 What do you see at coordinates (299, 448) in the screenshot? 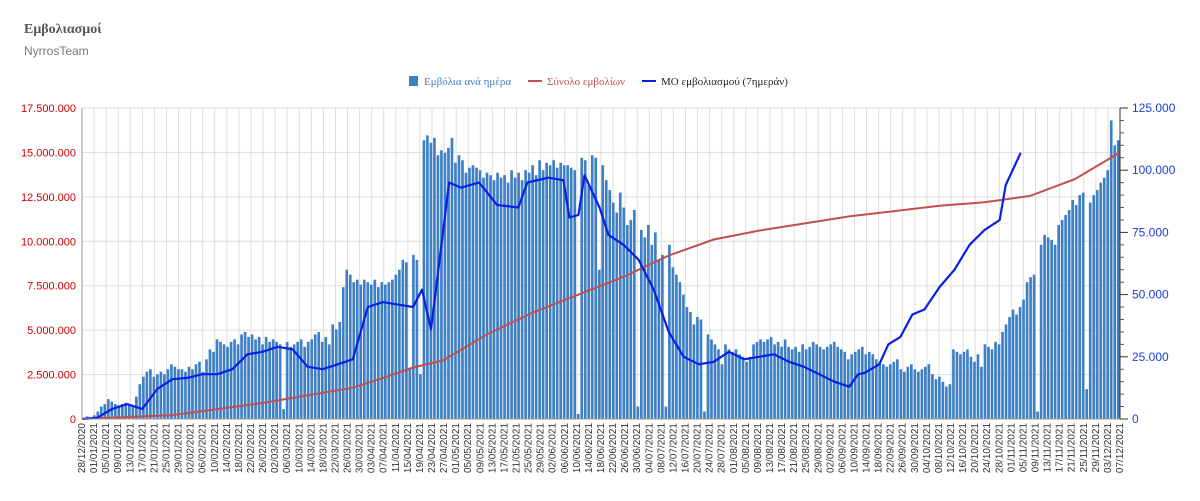
I see `x-tick-label: 10/03/2021` at bounding box center [299, 448].